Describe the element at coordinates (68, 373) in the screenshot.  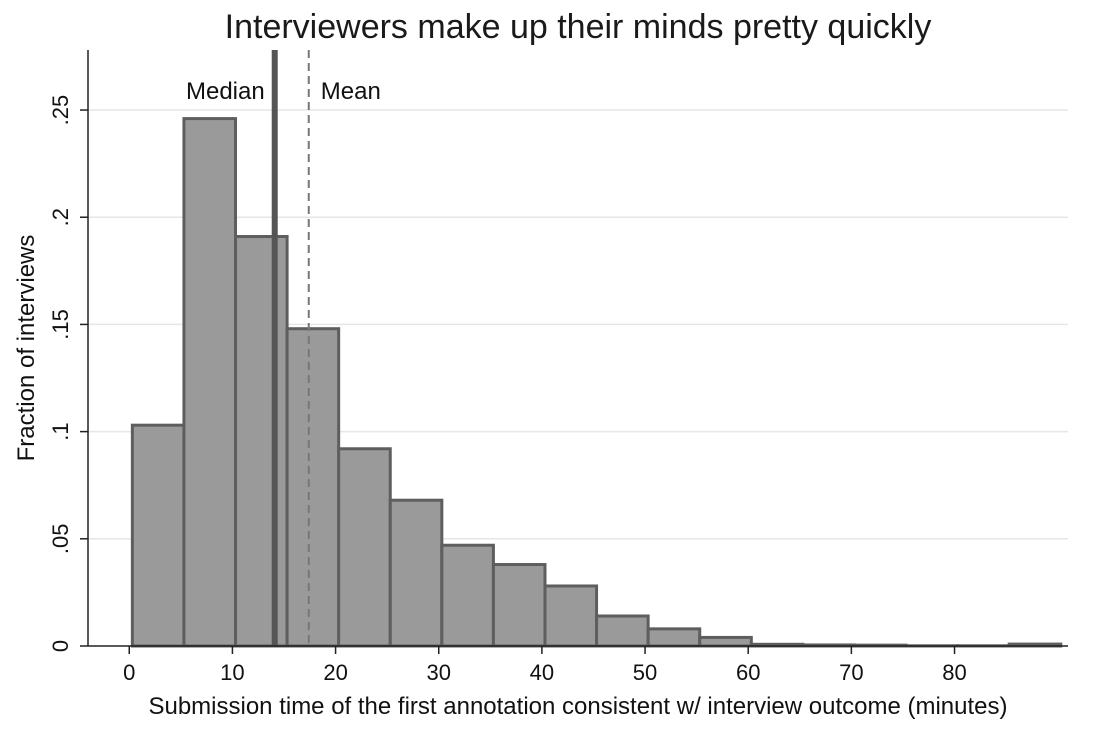
I see `y-ticks: 0 .05 .1 .15 .2 .25` at that location.